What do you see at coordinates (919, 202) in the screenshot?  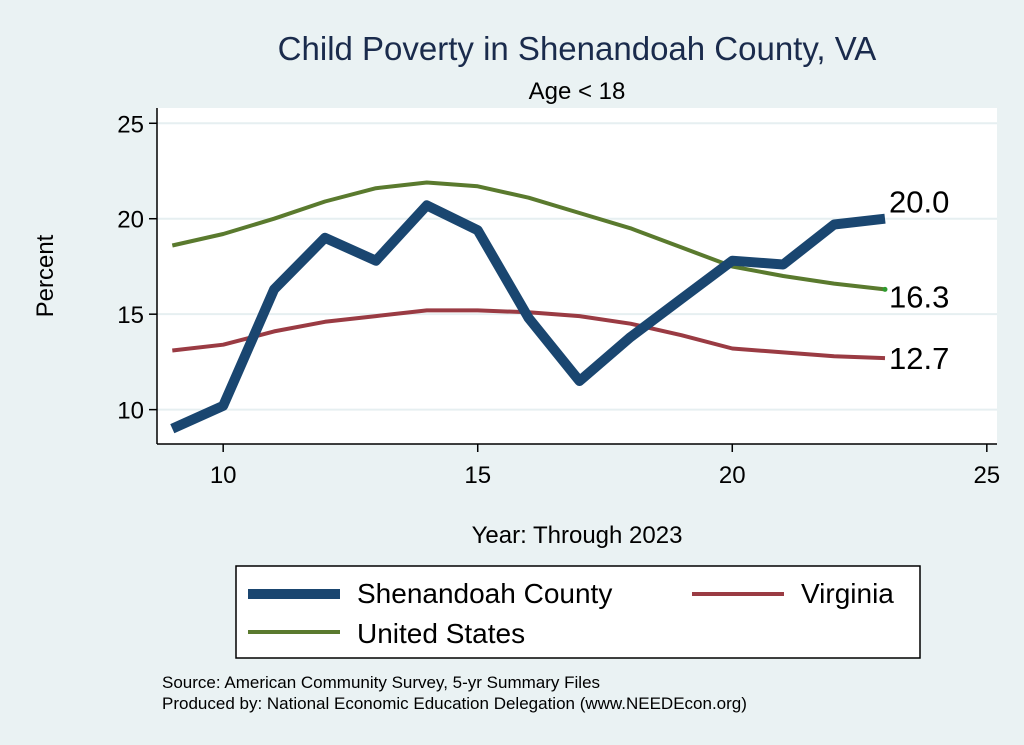 I see `end-value-label: 20.0` at bounding box center [919, 202].